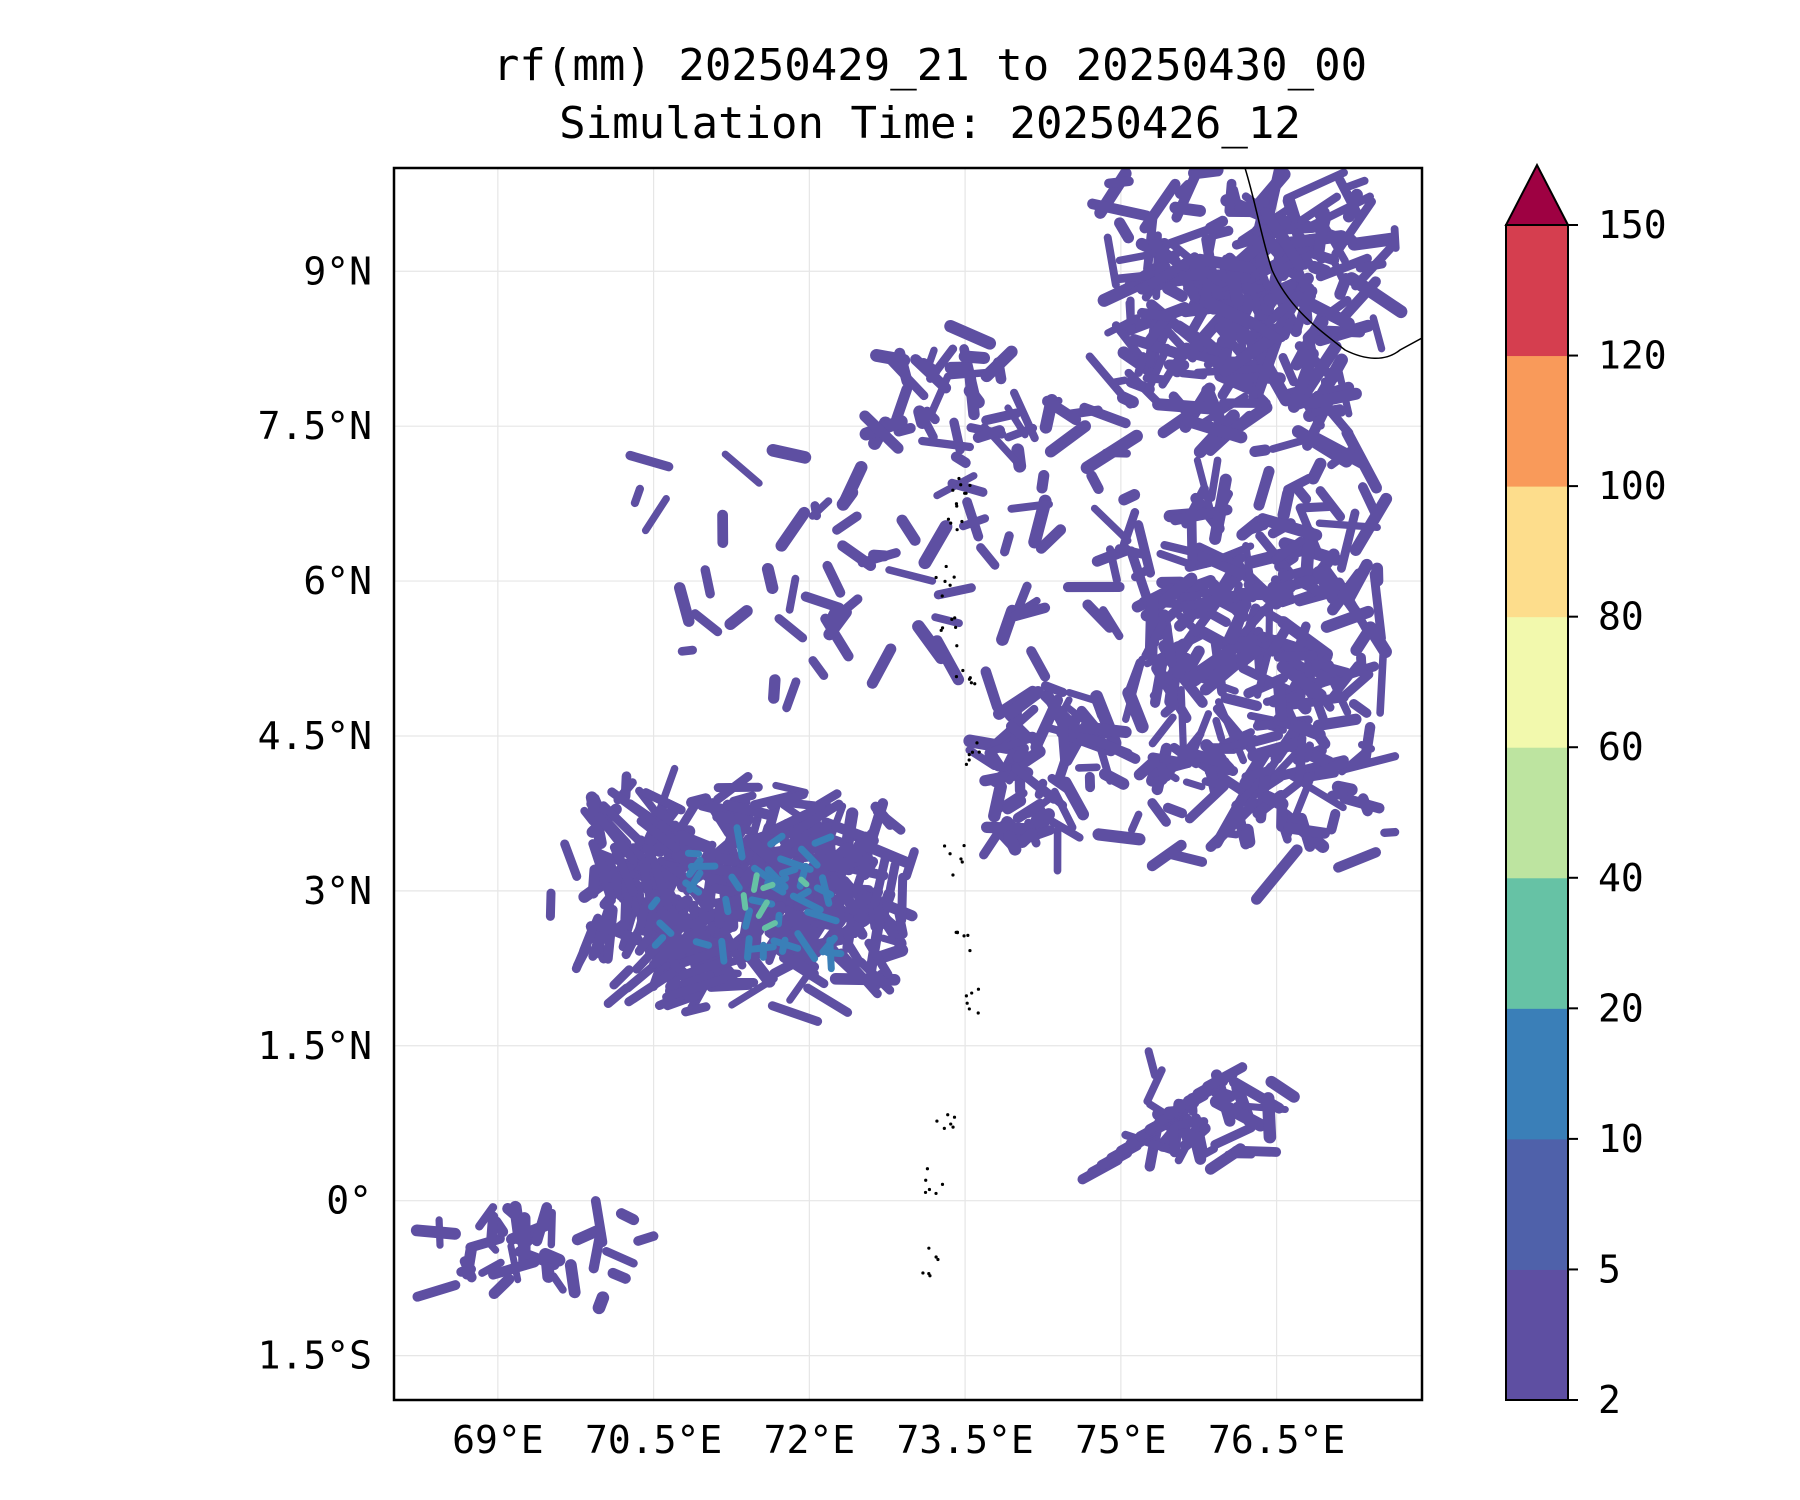 Image resolution: width=1800 pixels, height=1500 pixels. I want to click on latitude-tick-labels: 9°N 7.5°N 6°N 4.5°N 3°N 1.5°N 0° 1.5°S, so click(315, 813).